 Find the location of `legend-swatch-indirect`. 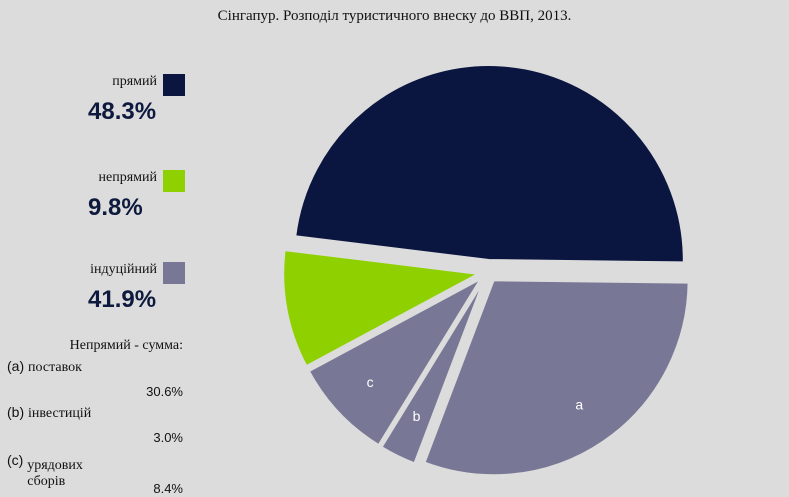

legend-swatch-indirect is located at coordinates (174, 181).